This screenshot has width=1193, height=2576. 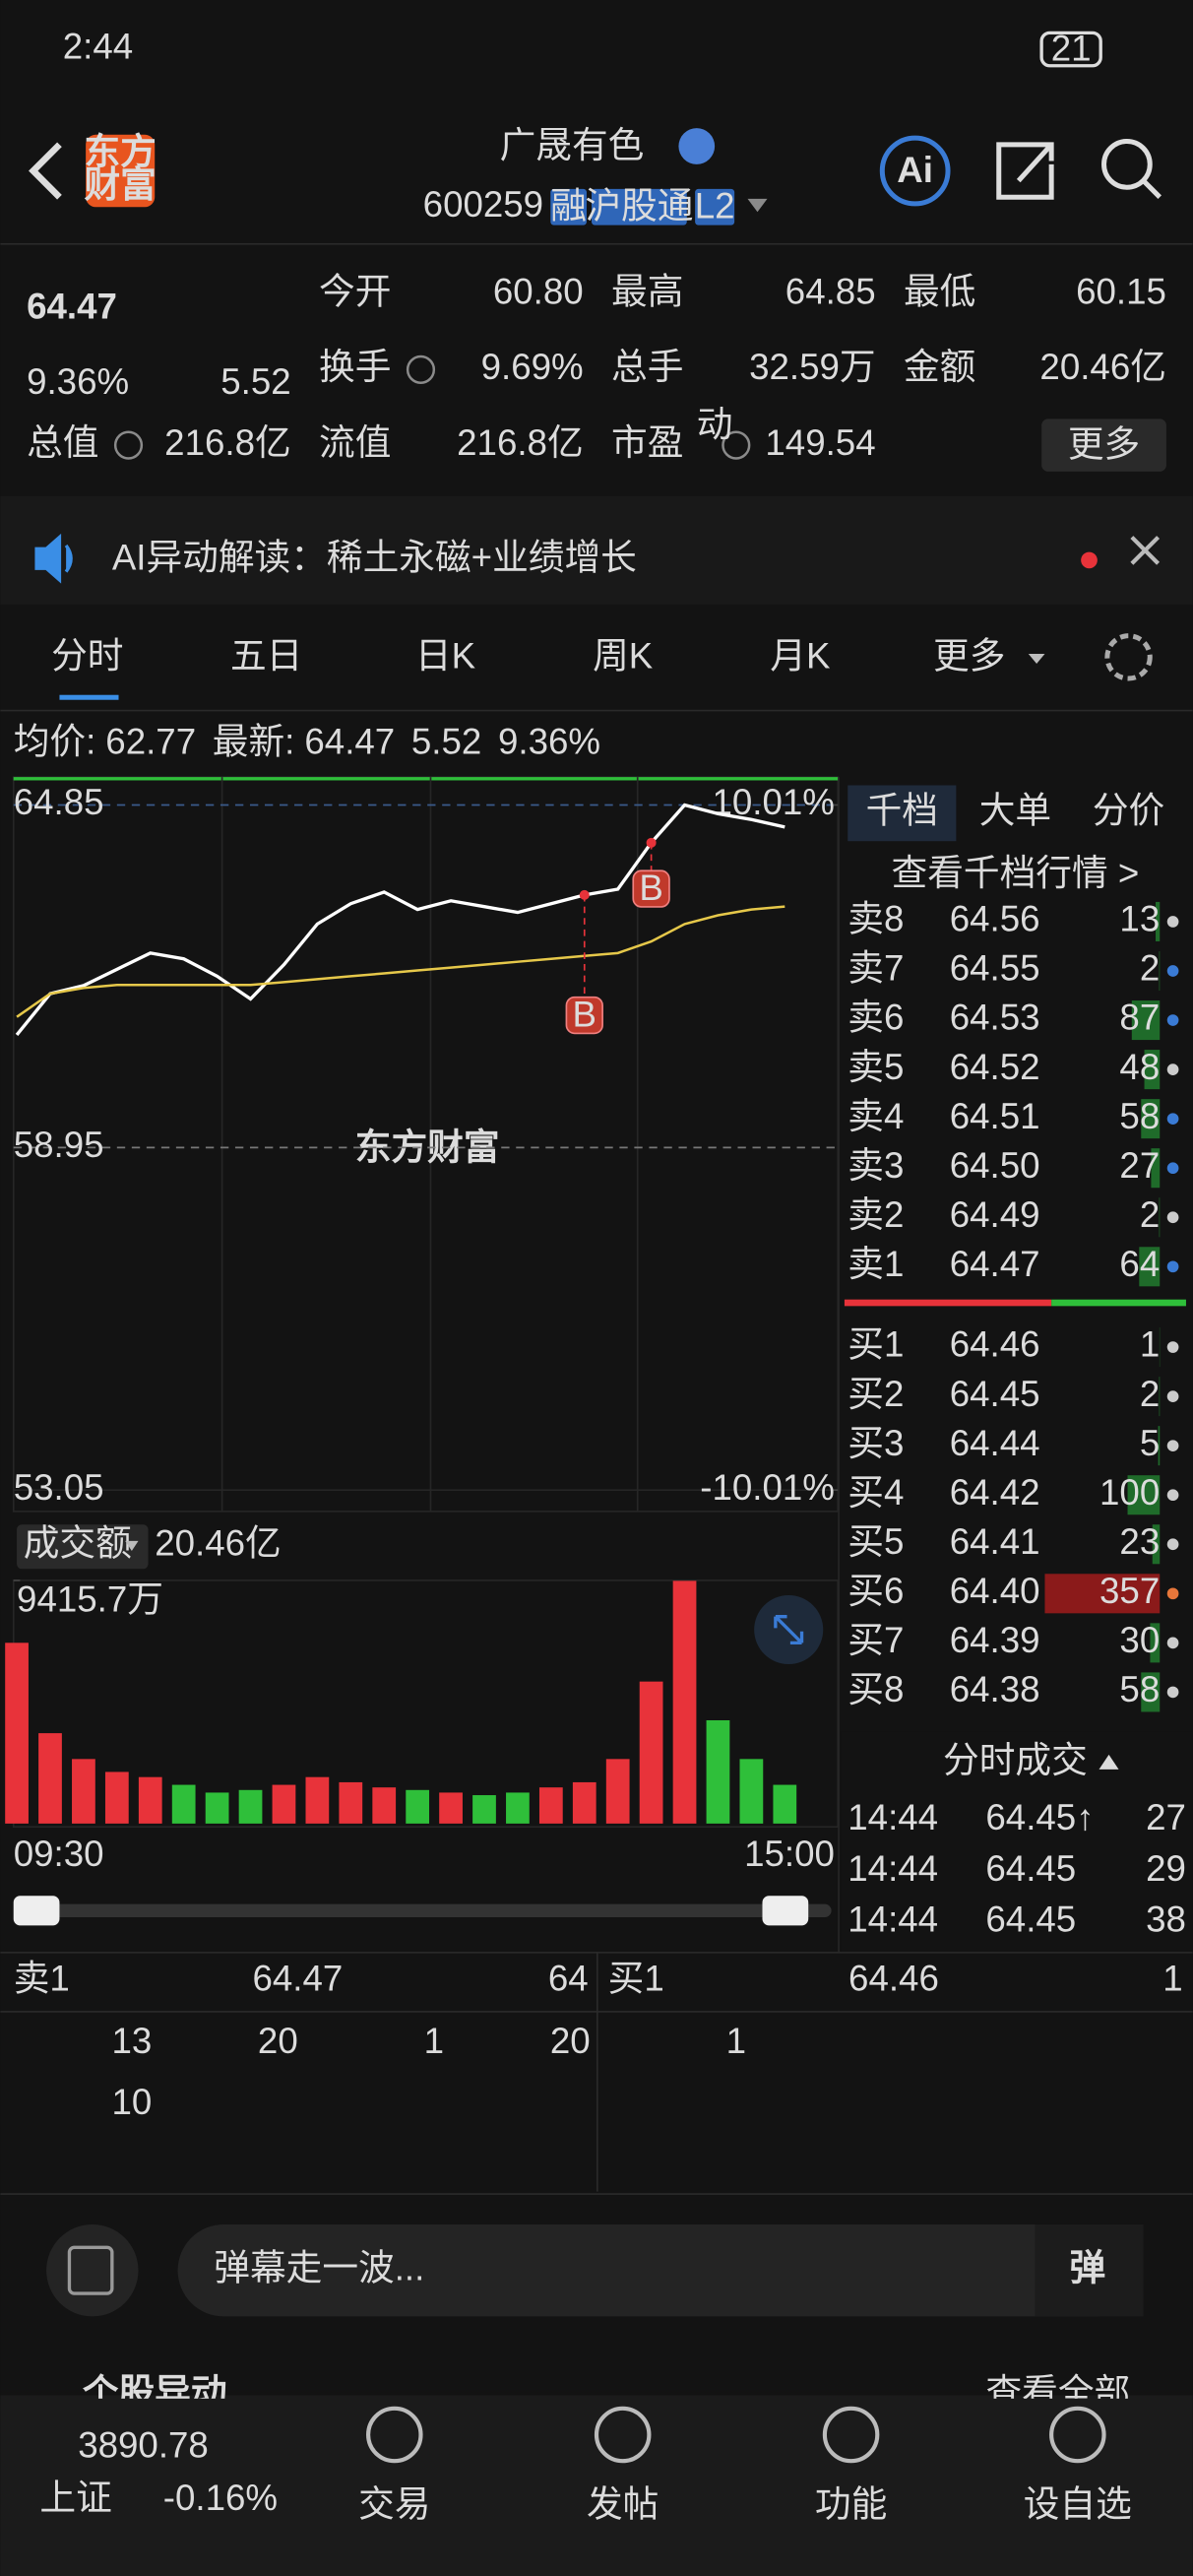 What do you see at coordinates (995, 1344) in the screenshot?
I see `book-price: 64.46` at bounding box center [995, 1344].